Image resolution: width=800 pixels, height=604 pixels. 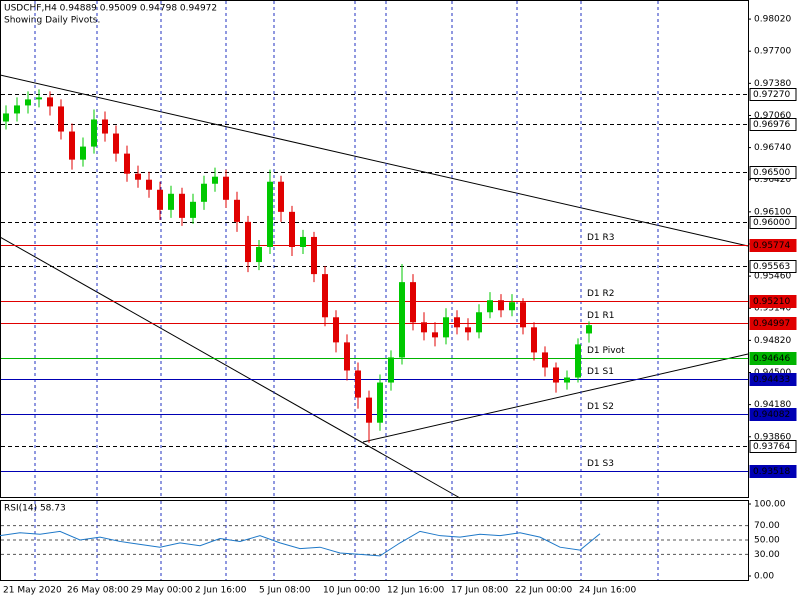 I want to click on trend-line, so click(x=555, y=398).